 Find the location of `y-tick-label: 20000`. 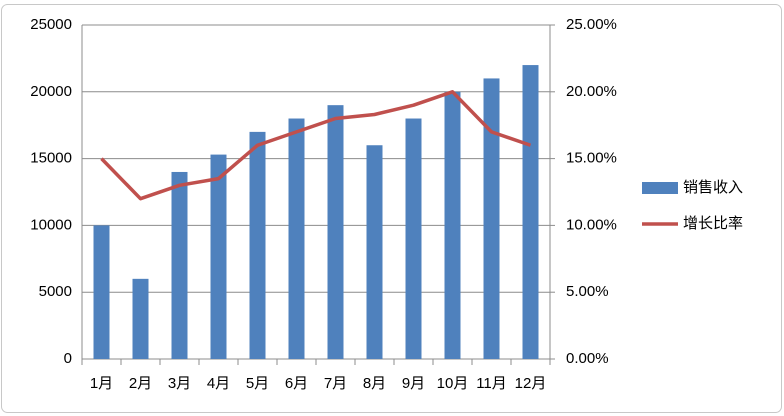

y-tick-label: 20000 is located at coordinates (51, 91).